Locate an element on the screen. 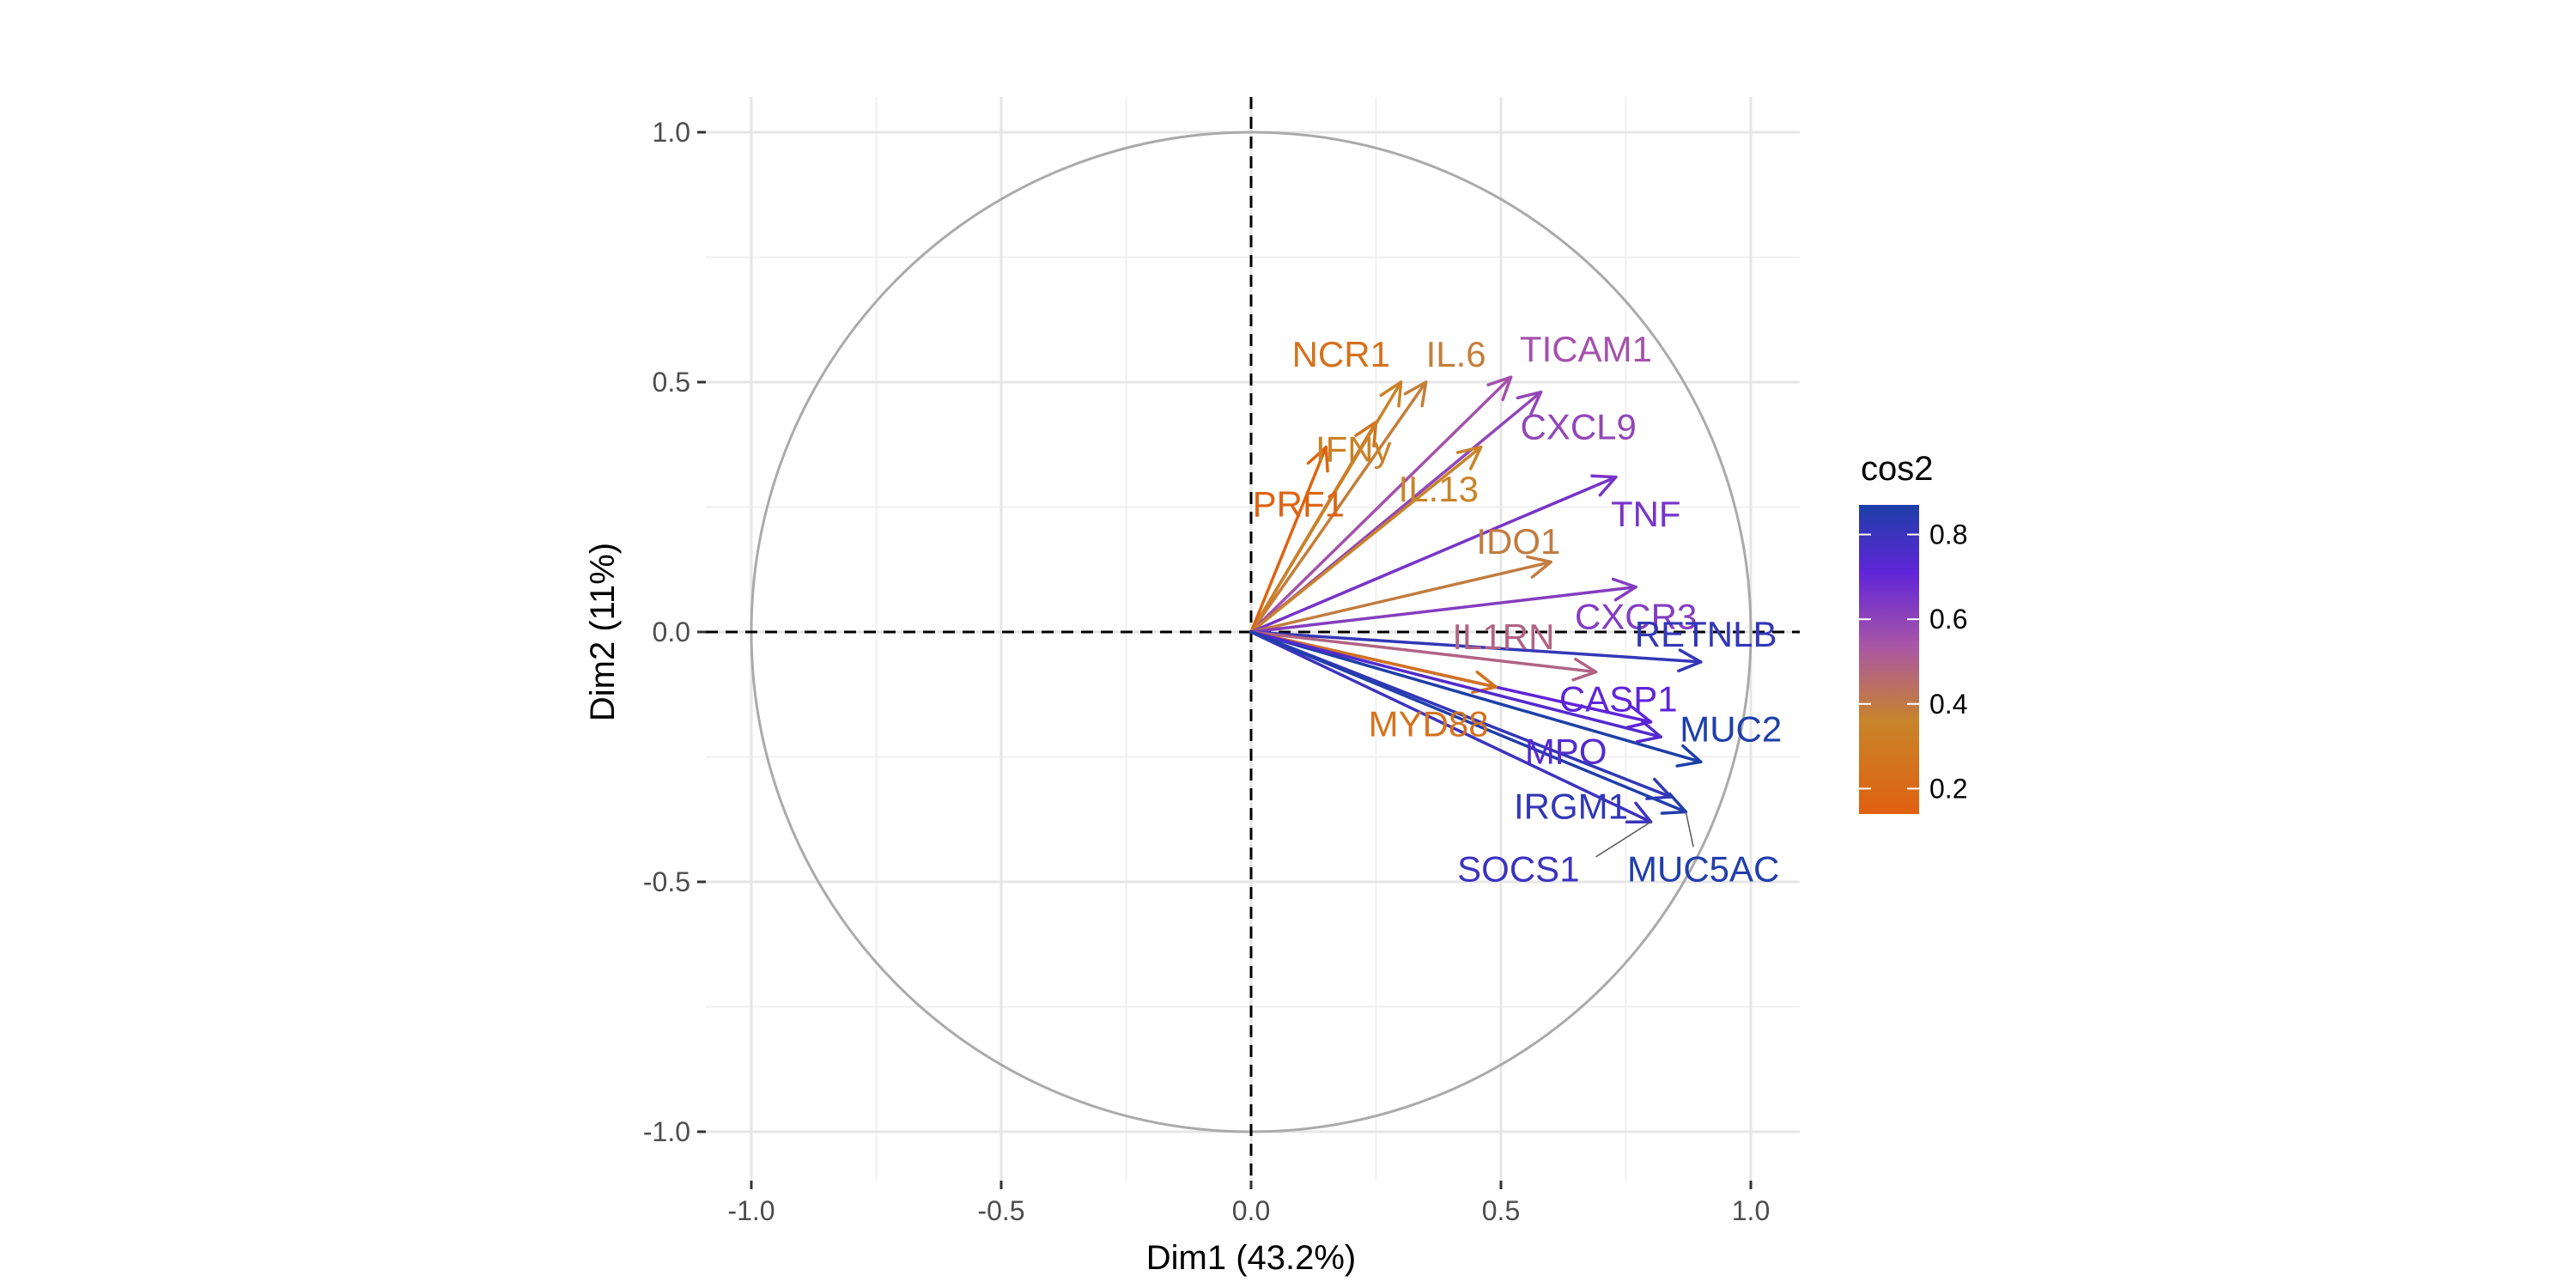 This screenshot has height=1288, width=2576. legend-ticks: 0.8 0.6 0.4 0.2 is located at coordinates (1913, 662).